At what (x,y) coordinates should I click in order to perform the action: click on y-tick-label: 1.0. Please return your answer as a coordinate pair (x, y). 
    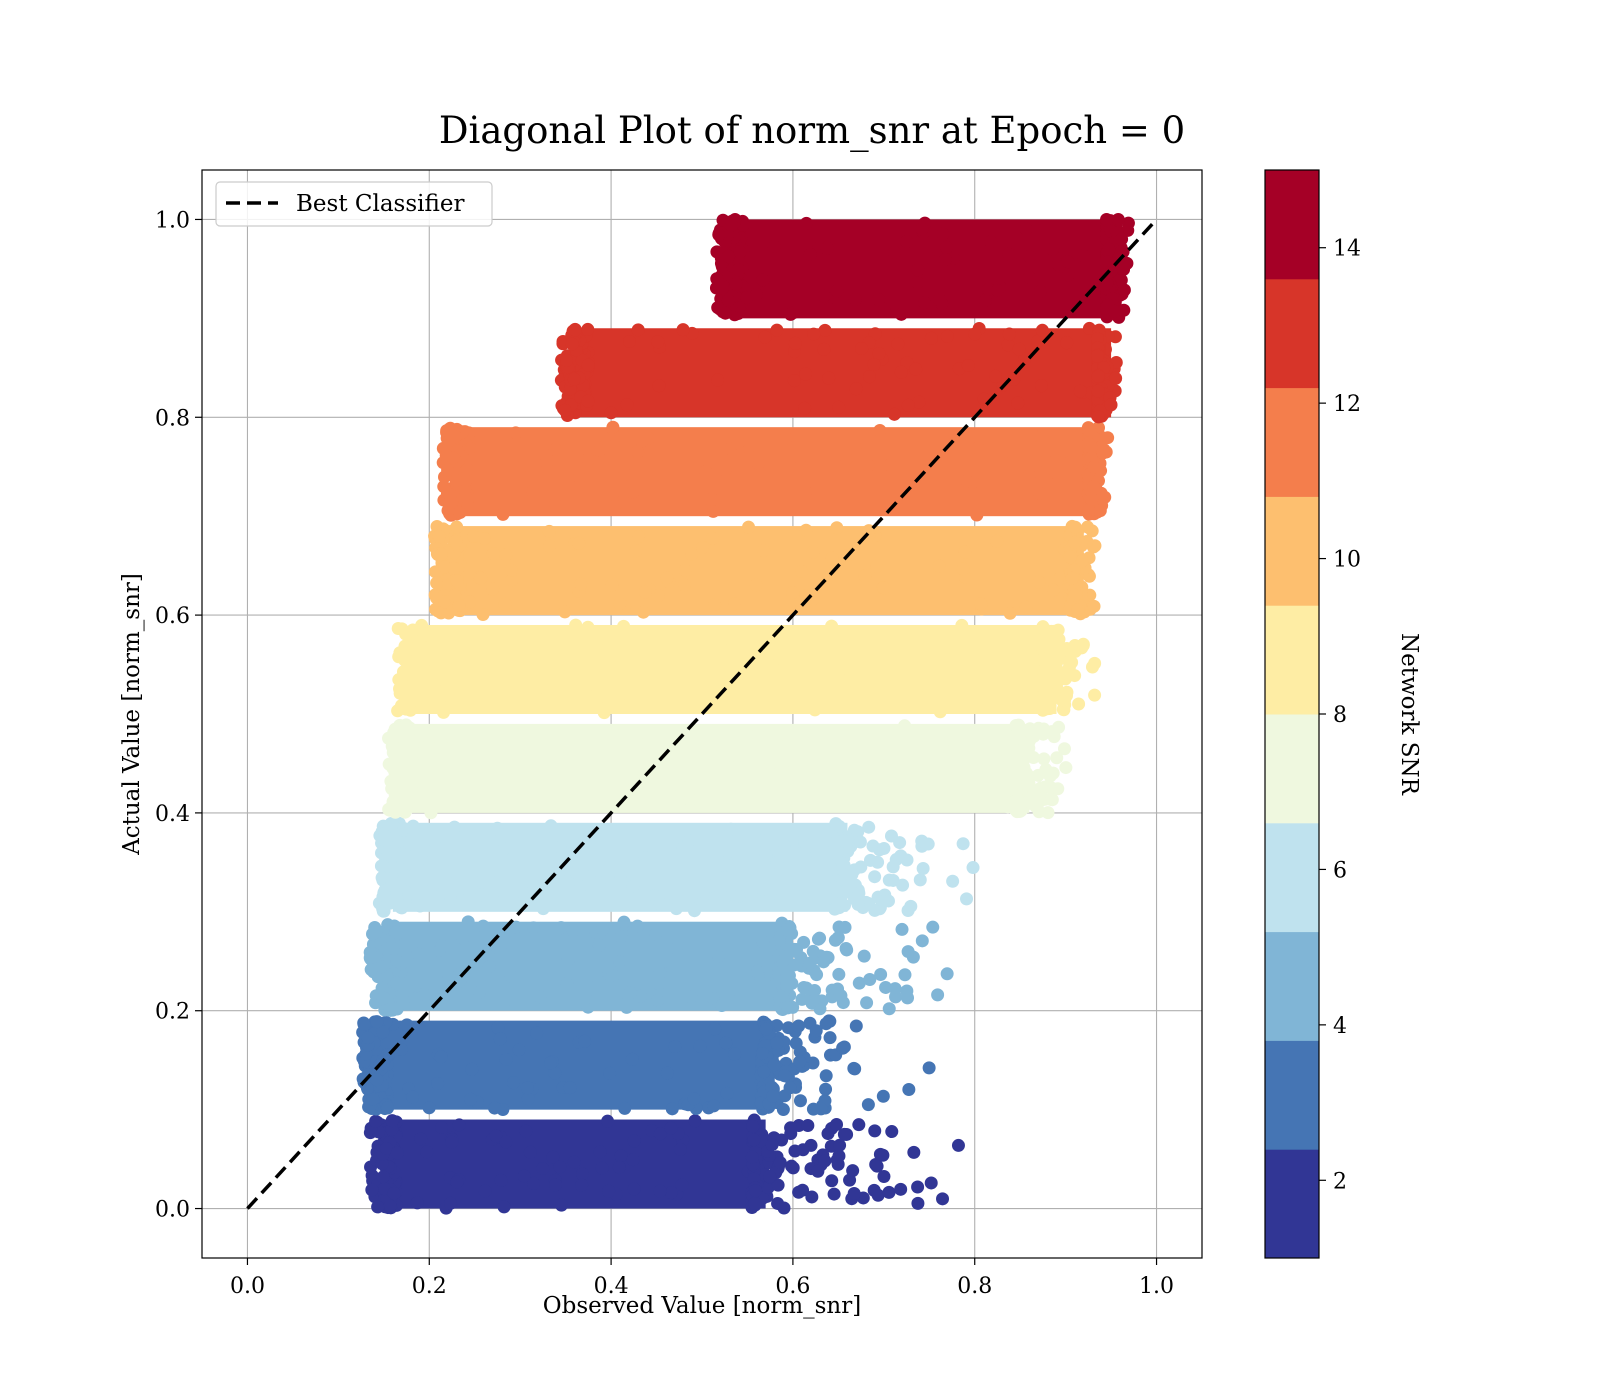
    Looking at the image, I should click on (172, 220).